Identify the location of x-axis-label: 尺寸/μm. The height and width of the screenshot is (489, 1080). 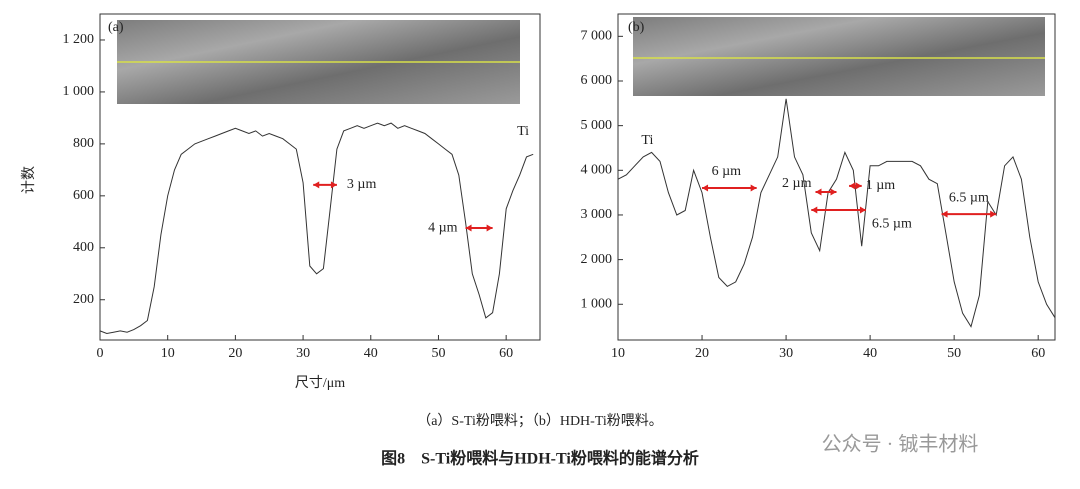
(320, 383).